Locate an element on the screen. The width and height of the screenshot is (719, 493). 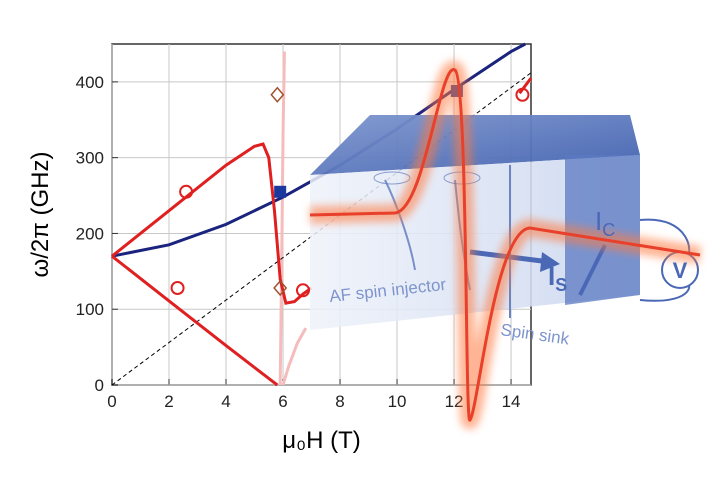
subscript: S is located at coordinates (561, 285).